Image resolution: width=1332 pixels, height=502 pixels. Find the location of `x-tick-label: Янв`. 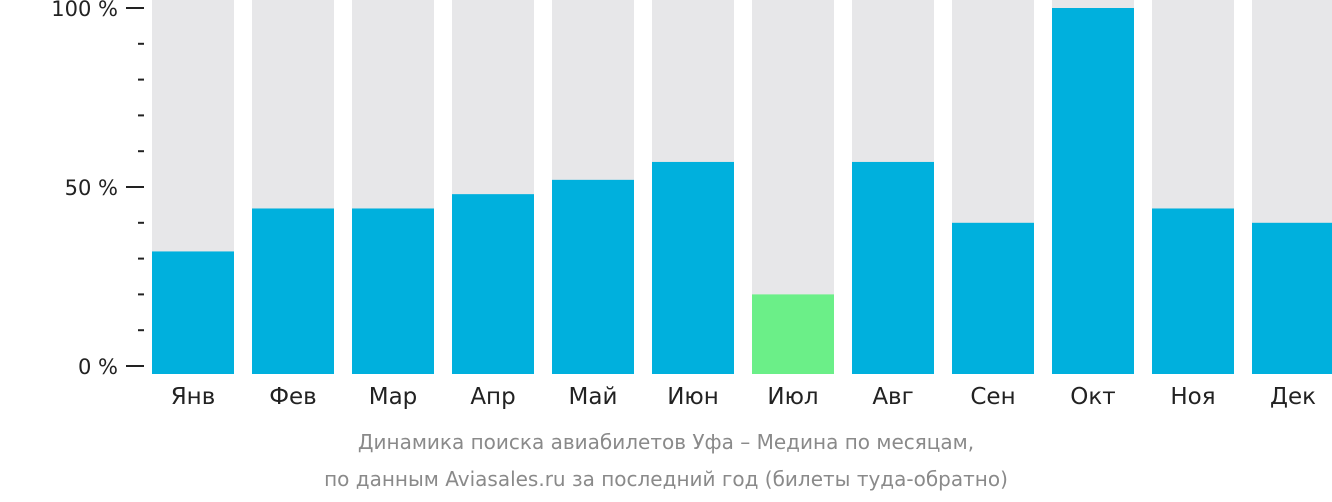

x-tick-label: Янв is located at coordinates (193, 397).